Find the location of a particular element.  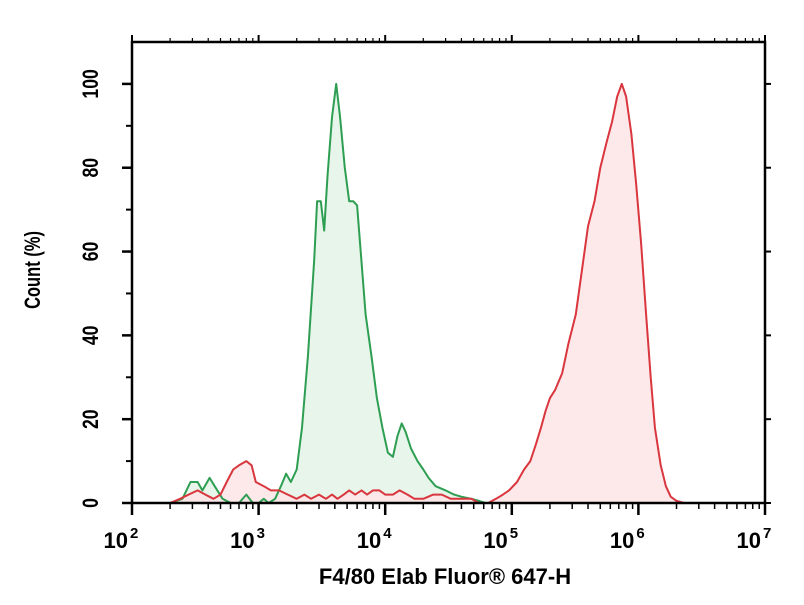

x-tick-label-exponent: 2 is located at coordinates (134, 533).